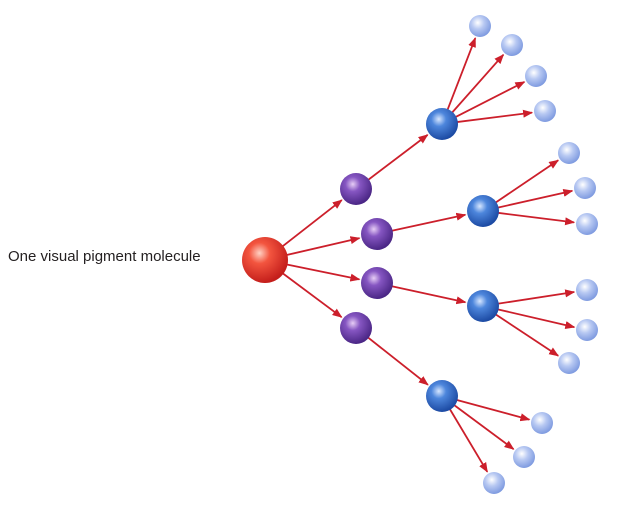 This screenshot has height=510, width=620. Describe the element at coordinates (104, 256) in the screenshot. I see `source-label: One visual pigment molecule` at that location.